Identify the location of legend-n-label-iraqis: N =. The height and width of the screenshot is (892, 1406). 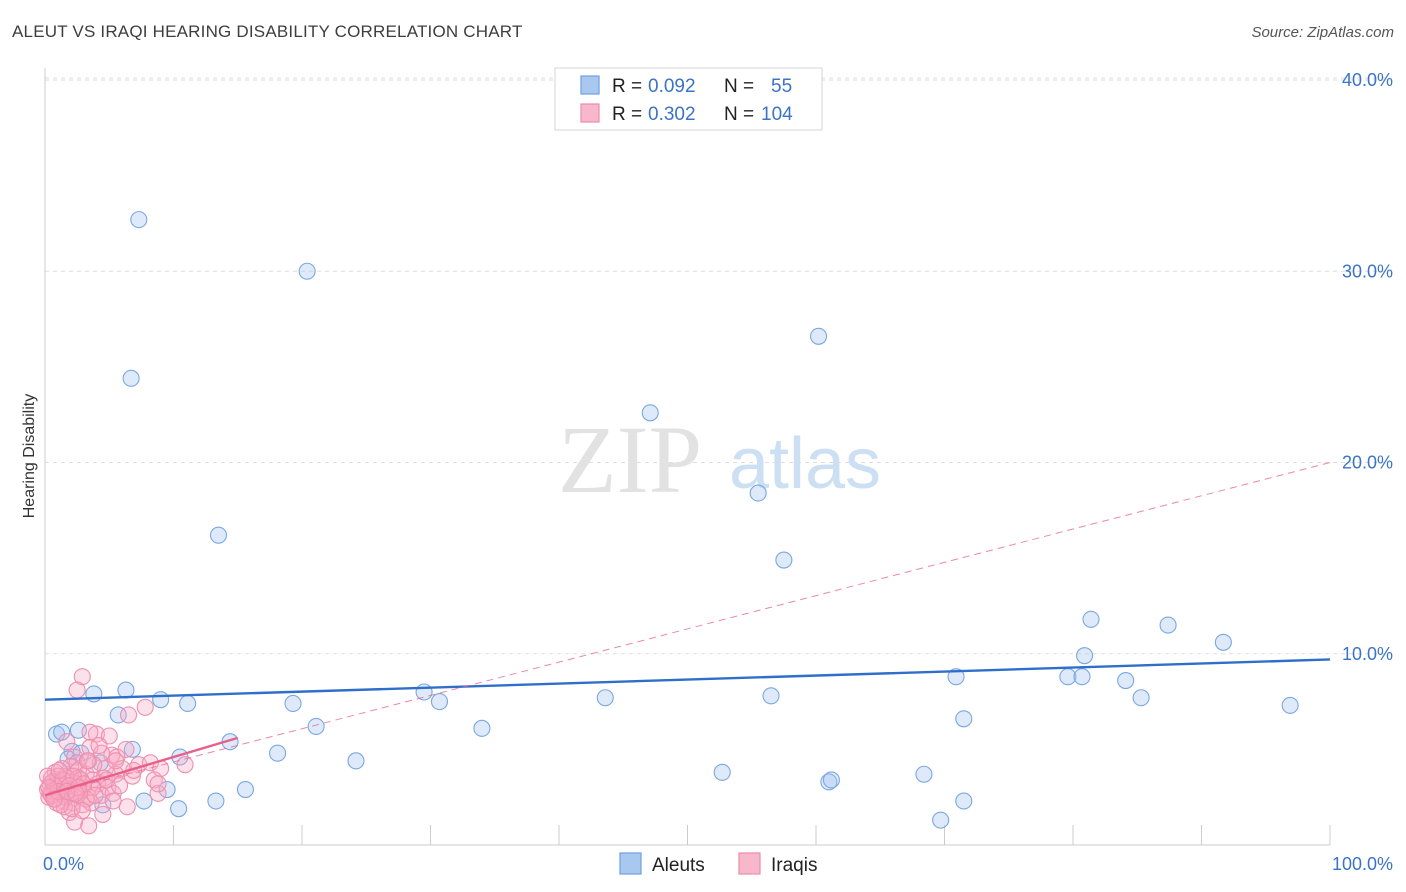
(739, 114).